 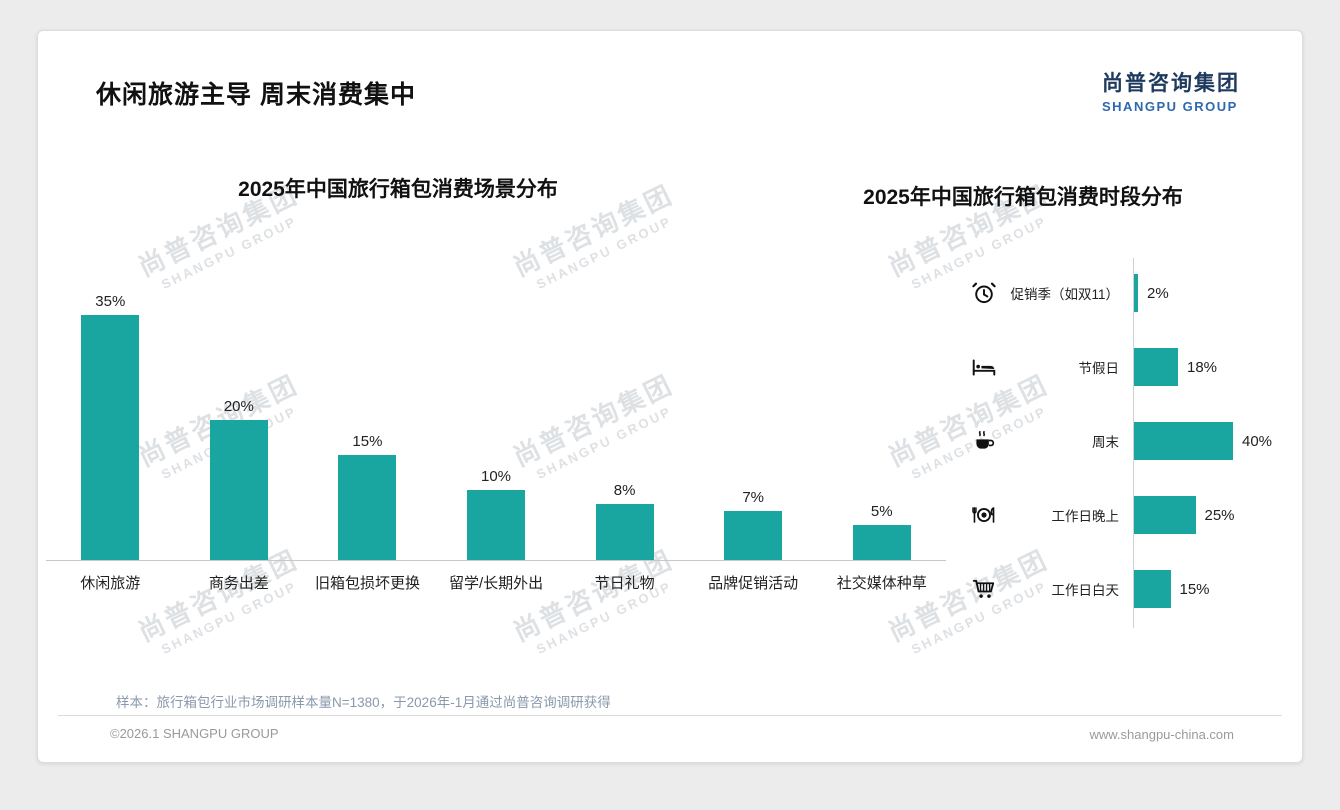 I want to click on scene-bar-column: 8%, so click(x=624, y=521).